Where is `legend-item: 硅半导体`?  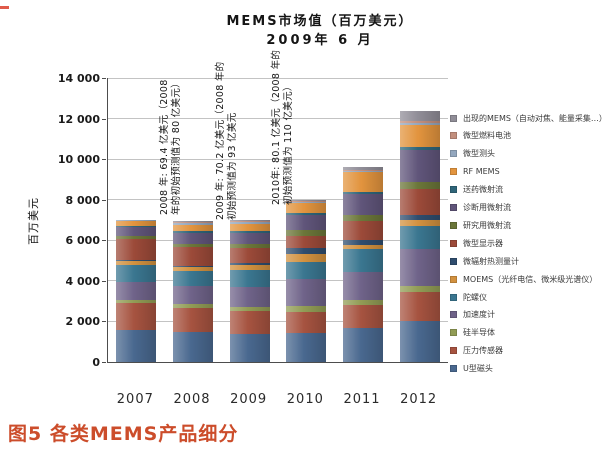
legend-item: 硅半导体 is located at coordinates (472, 333).